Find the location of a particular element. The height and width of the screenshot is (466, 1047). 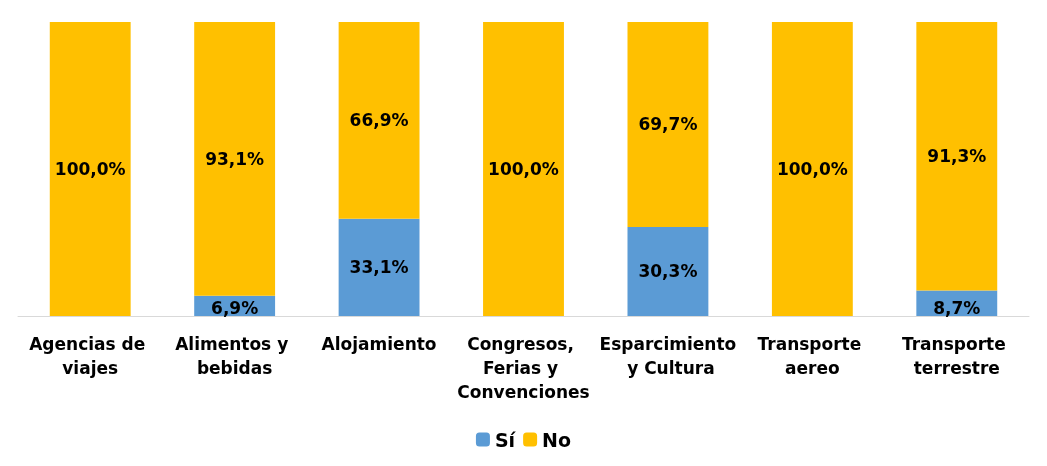

data-label: 69,7% is located at coordinates (668, 124).